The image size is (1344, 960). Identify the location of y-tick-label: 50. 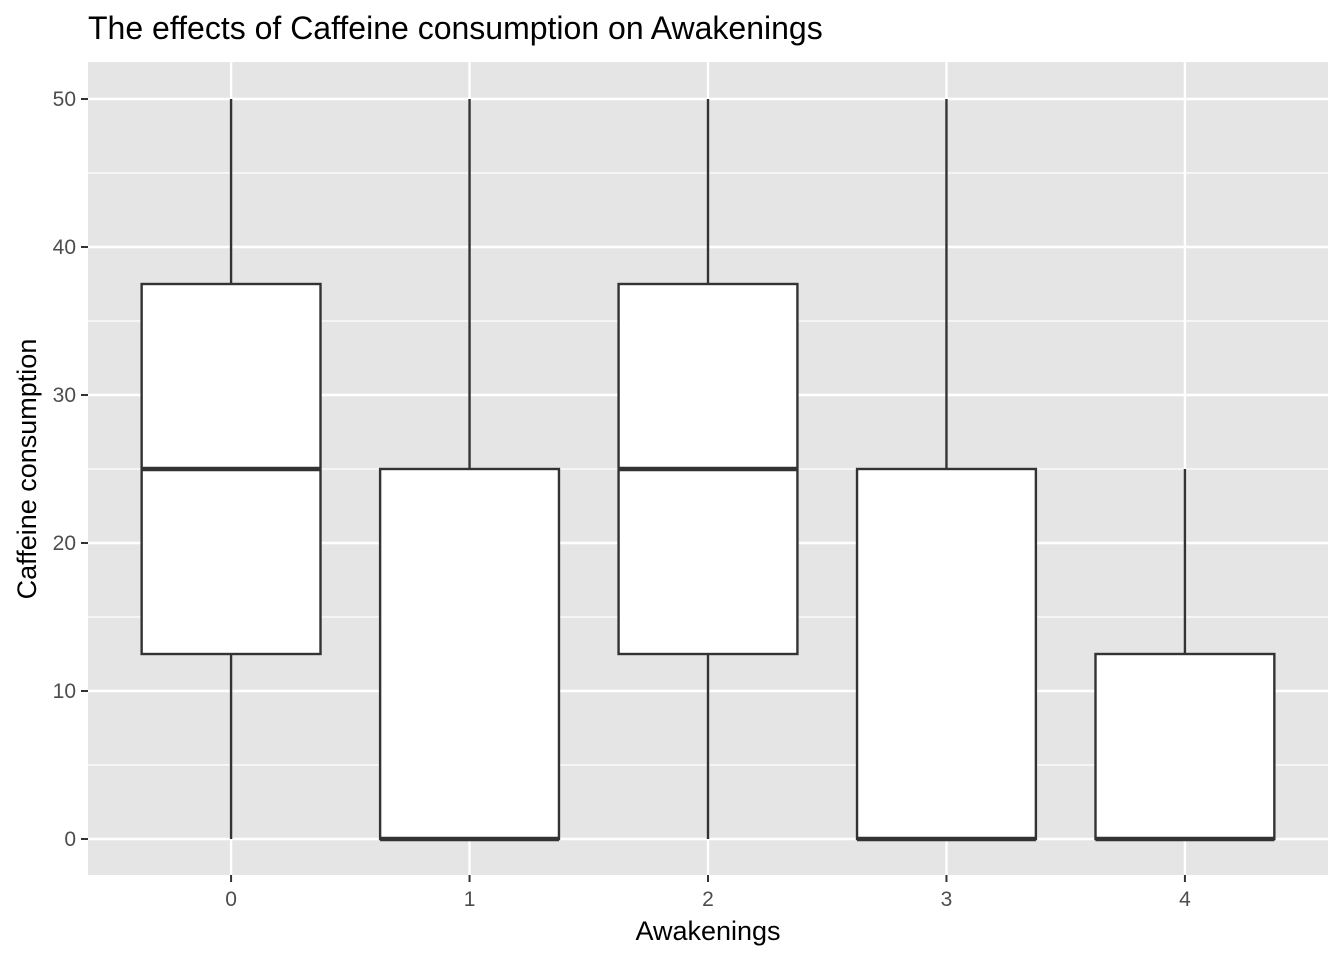
(64, 99).